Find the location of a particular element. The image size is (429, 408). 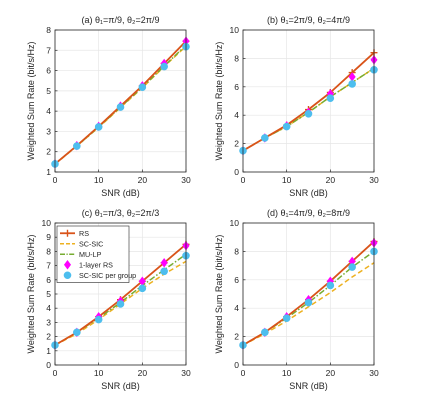

panel-title: (b) θ₁=2π/9, θ₂=4π/9 is located at coordinates (308, 20).